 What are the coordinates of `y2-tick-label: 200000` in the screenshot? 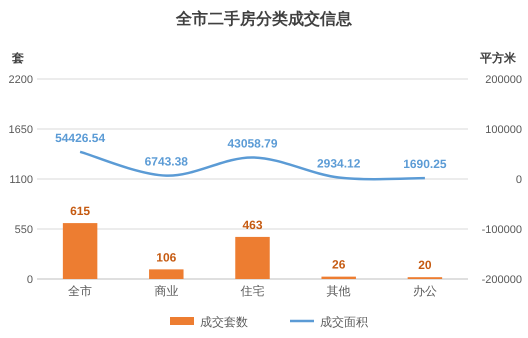 It's located at (503, 80).